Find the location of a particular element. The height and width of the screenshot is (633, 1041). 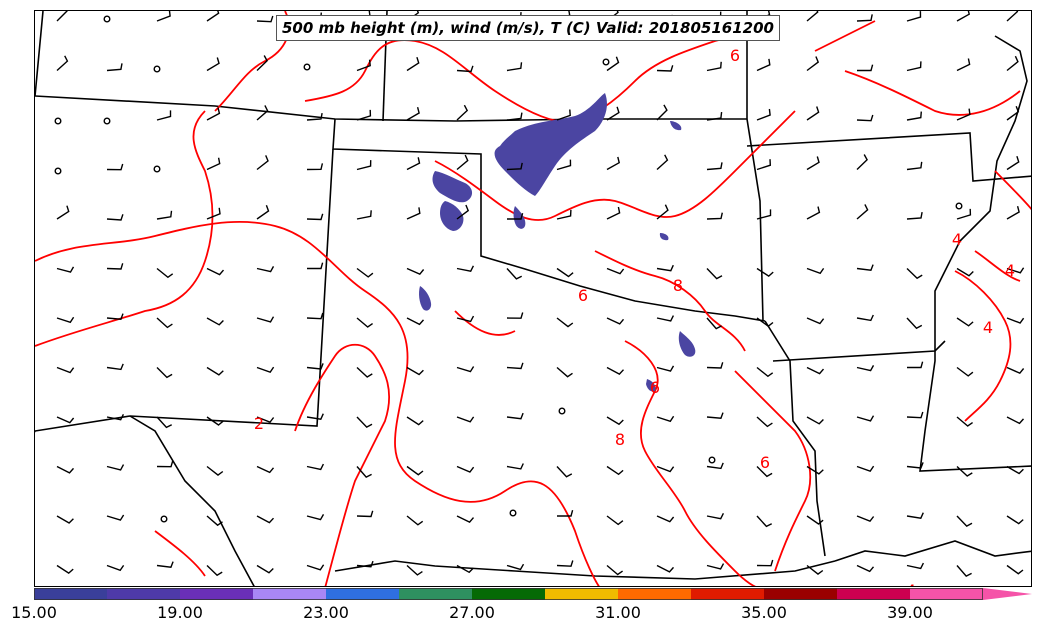

colorbar-tick-label: 23.00 is located at coordinates (326, 612).